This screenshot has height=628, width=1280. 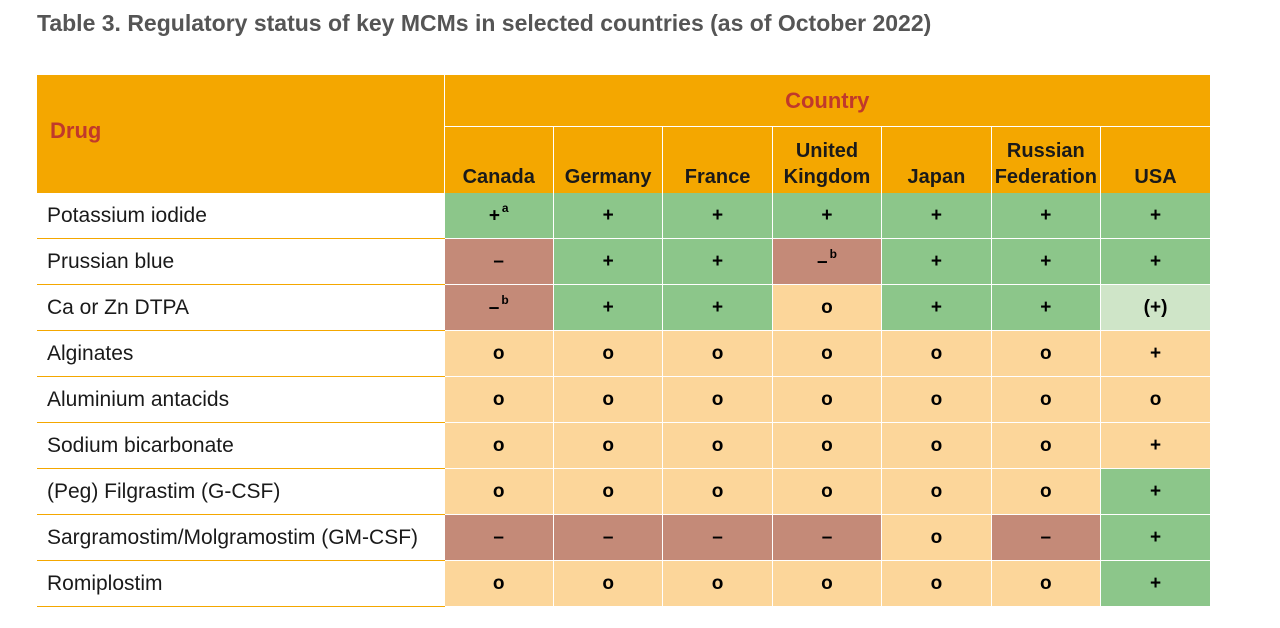 I want to click on country-header: Germany, so click(x=608, y=159).